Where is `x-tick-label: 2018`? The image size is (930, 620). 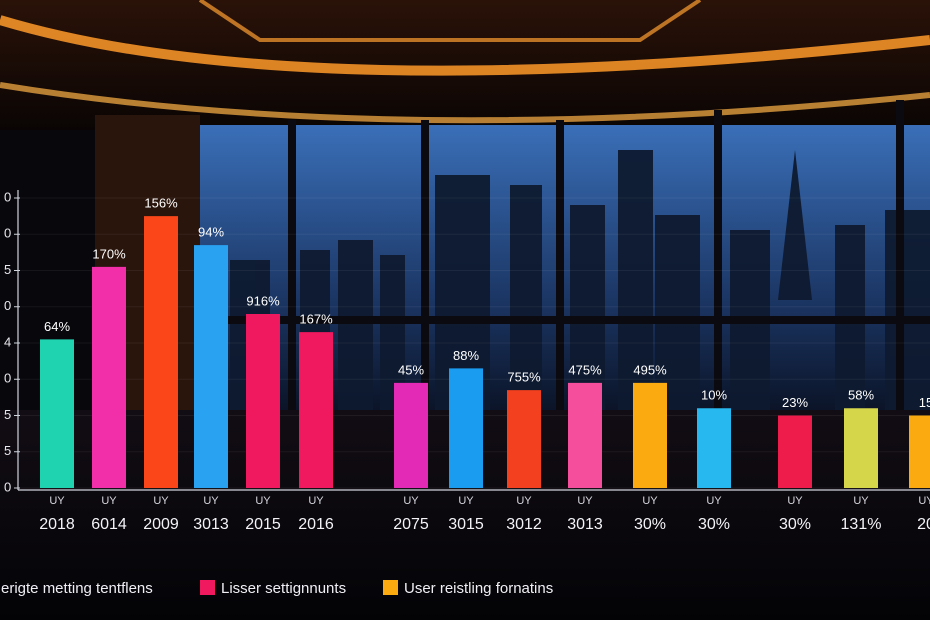
x-tick-label: 2018 is located at coordinates (57, 524).